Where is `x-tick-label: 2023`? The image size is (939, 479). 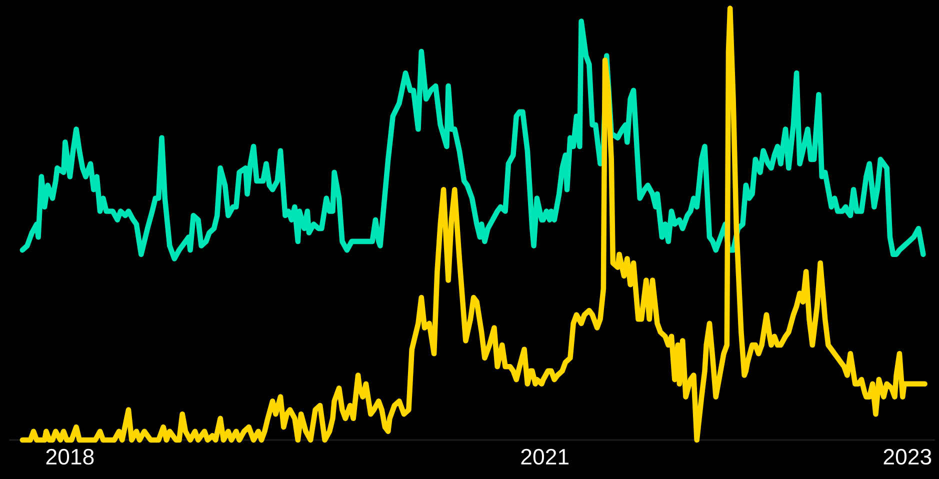
x-tick-label: 2023 is located at coordinates (908, 456).